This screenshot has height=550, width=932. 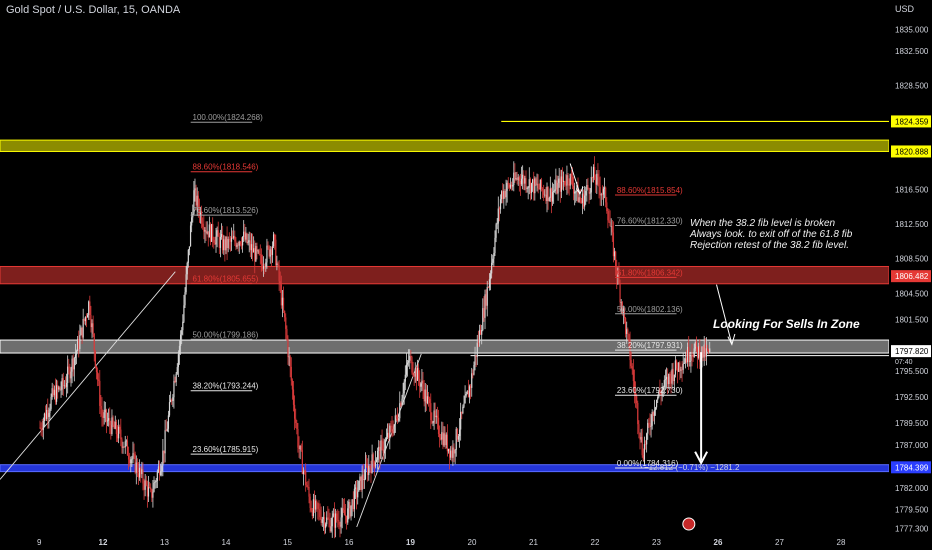 What do you see at coordinates (650, 190) in the screenshot?
I see `fib-second-label-0: 88.60%(1815.854)` at bounding box center [650, 190].